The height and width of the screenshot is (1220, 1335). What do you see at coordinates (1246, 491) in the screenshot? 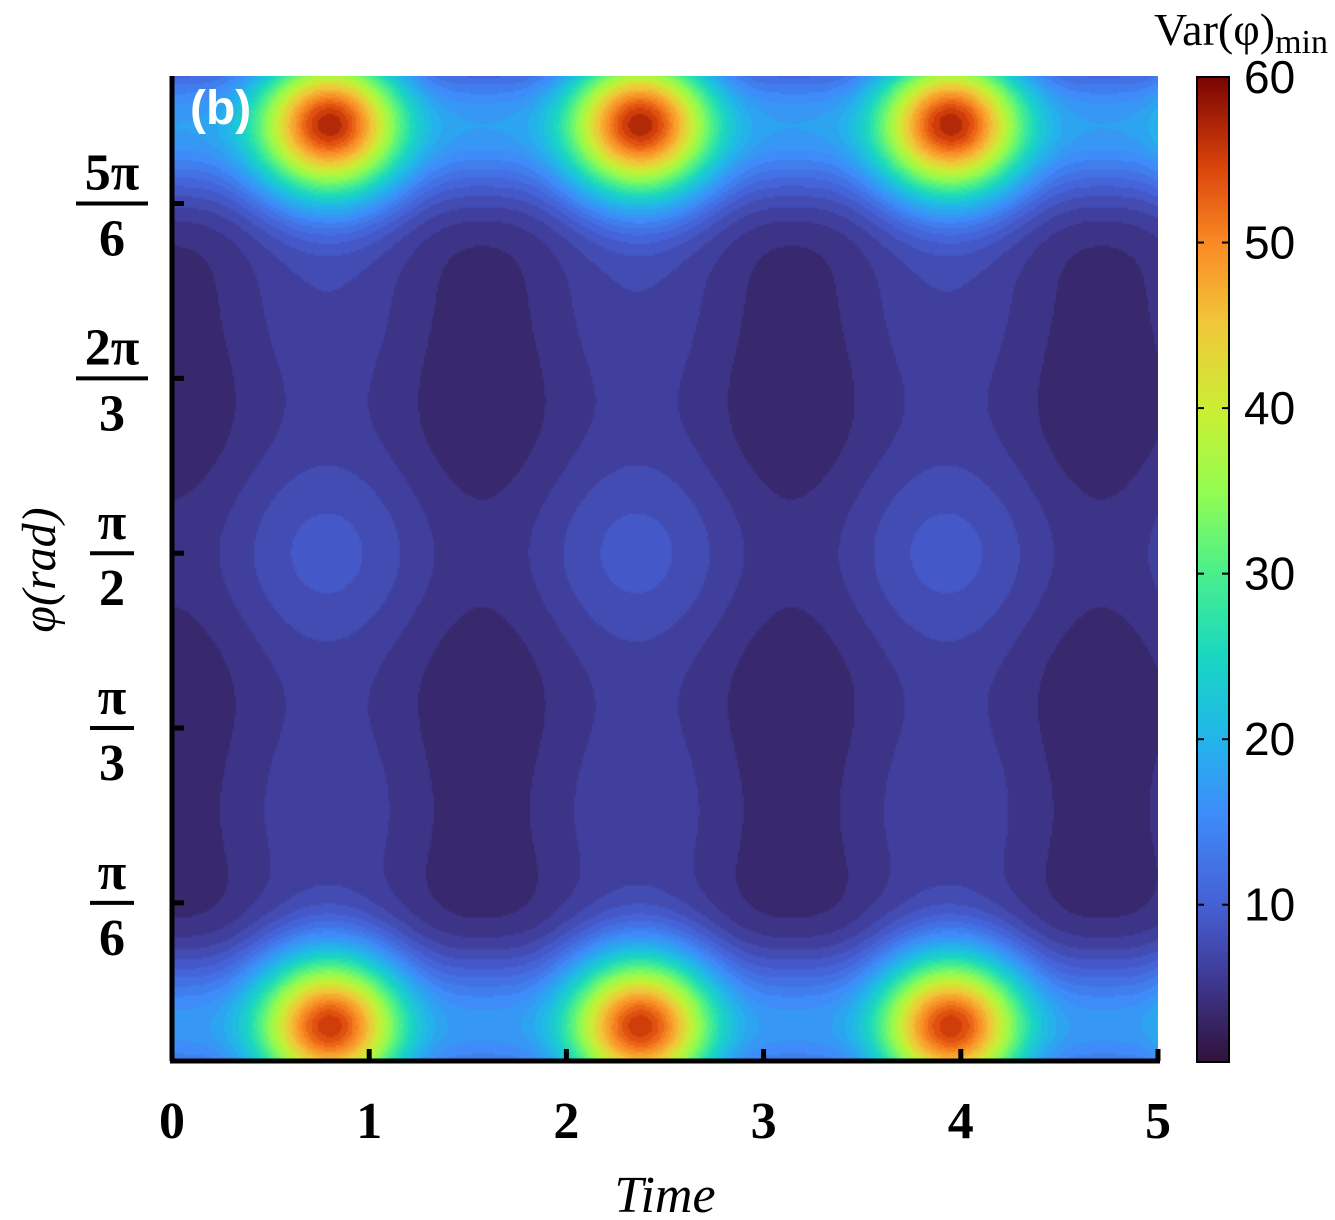
I see `colorbar-ticks: 10 20 30 40 50 60` at bounding box center [1246, 491].